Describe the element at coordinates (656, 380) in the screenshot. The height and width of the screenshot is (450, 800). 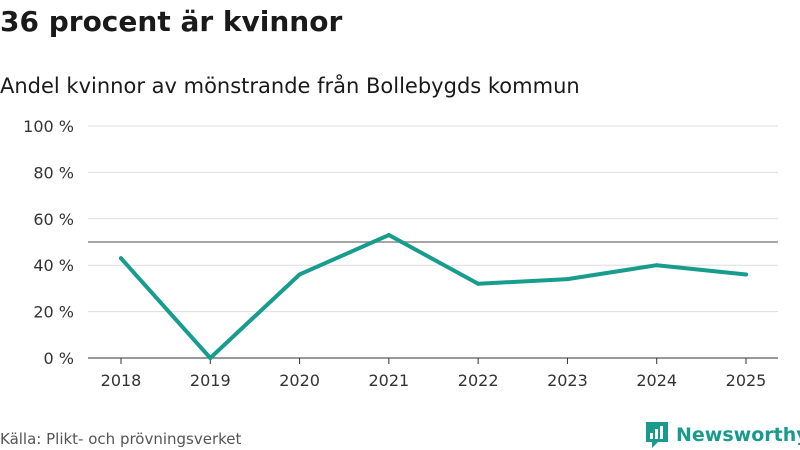
I see `x-tick-label: 2024` at that location.